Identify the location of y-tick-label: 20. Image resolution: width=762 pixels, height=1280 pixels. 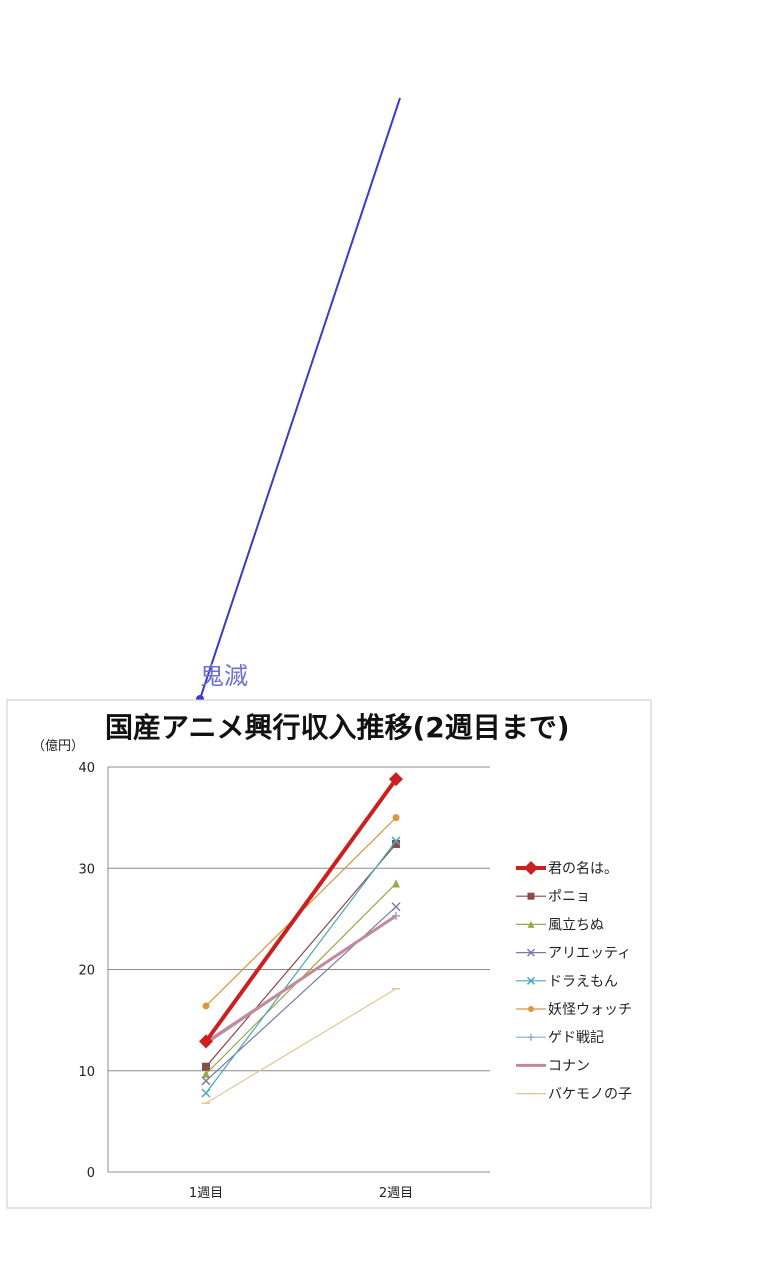
(86, 971).